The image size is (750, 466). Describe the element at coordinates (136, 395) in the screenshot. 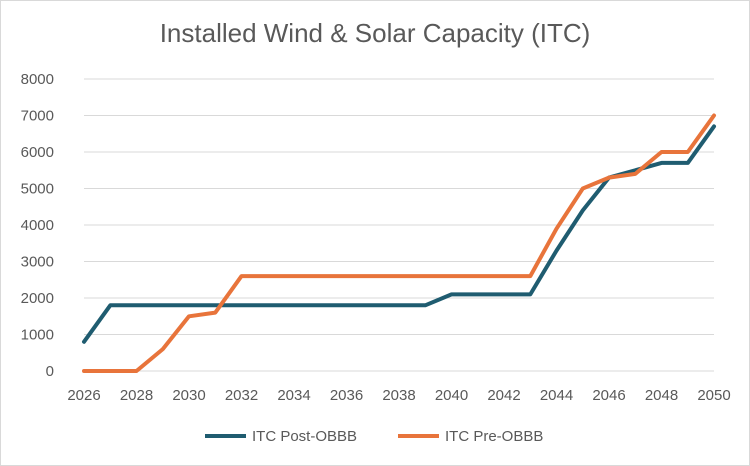

I see `x-tick-label: 2028` at that location.